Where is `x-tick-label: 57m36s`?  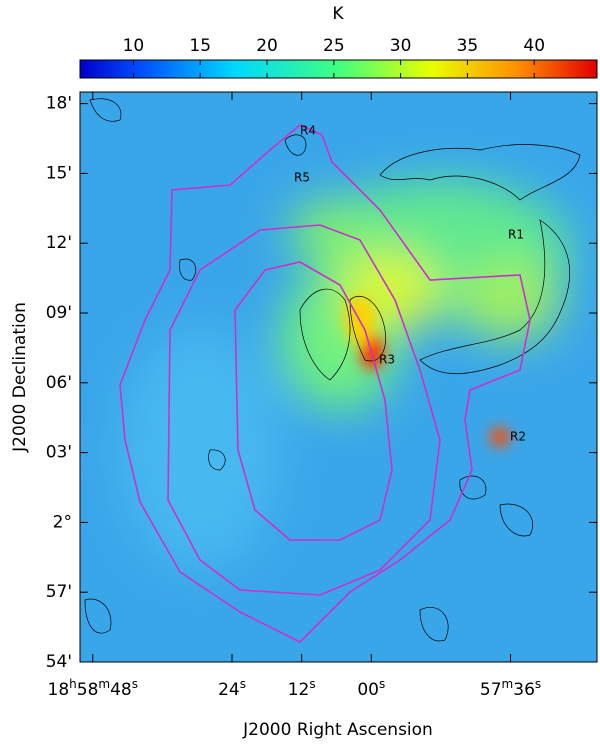 x-tick-label: 57m36s is located at coordinates (510, 689).